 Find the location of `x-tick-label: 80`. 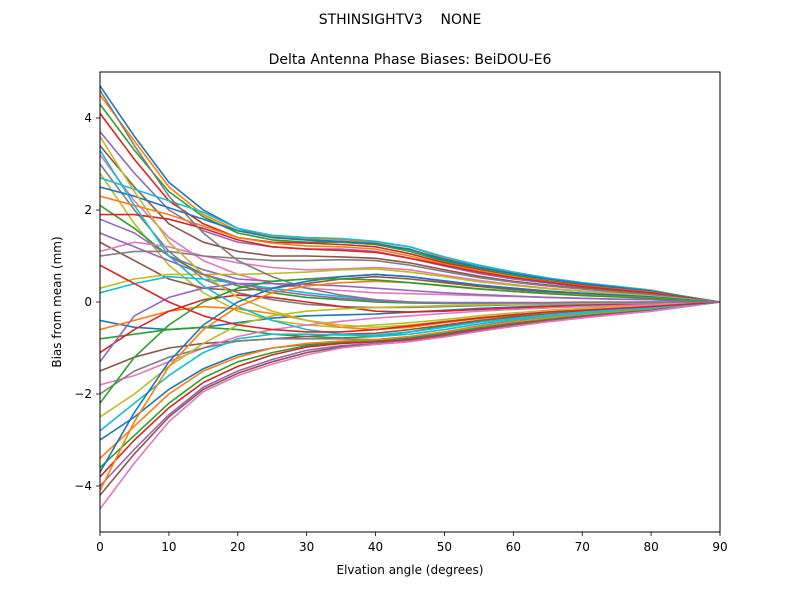

x-tick-label: 80 is located at coordinates (650, 547).